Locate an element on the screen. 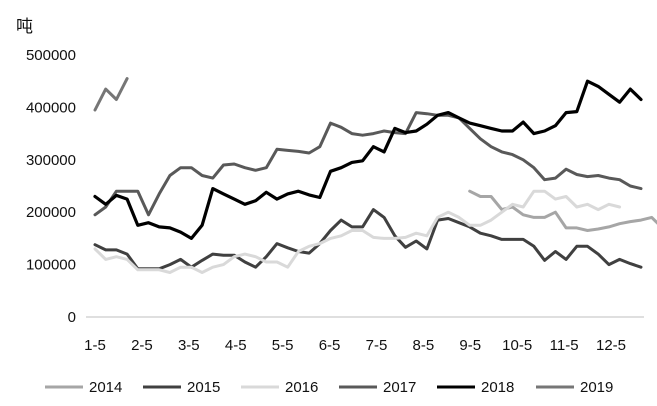 The height and width of the screenshot is (406, 657). x-axis-ticks: 1-5 2-5 3-5 4-5 5-5 6-5 7-5 8-5 9-5 10-5 11-5 12-5 is located at coordinates (355, 345).